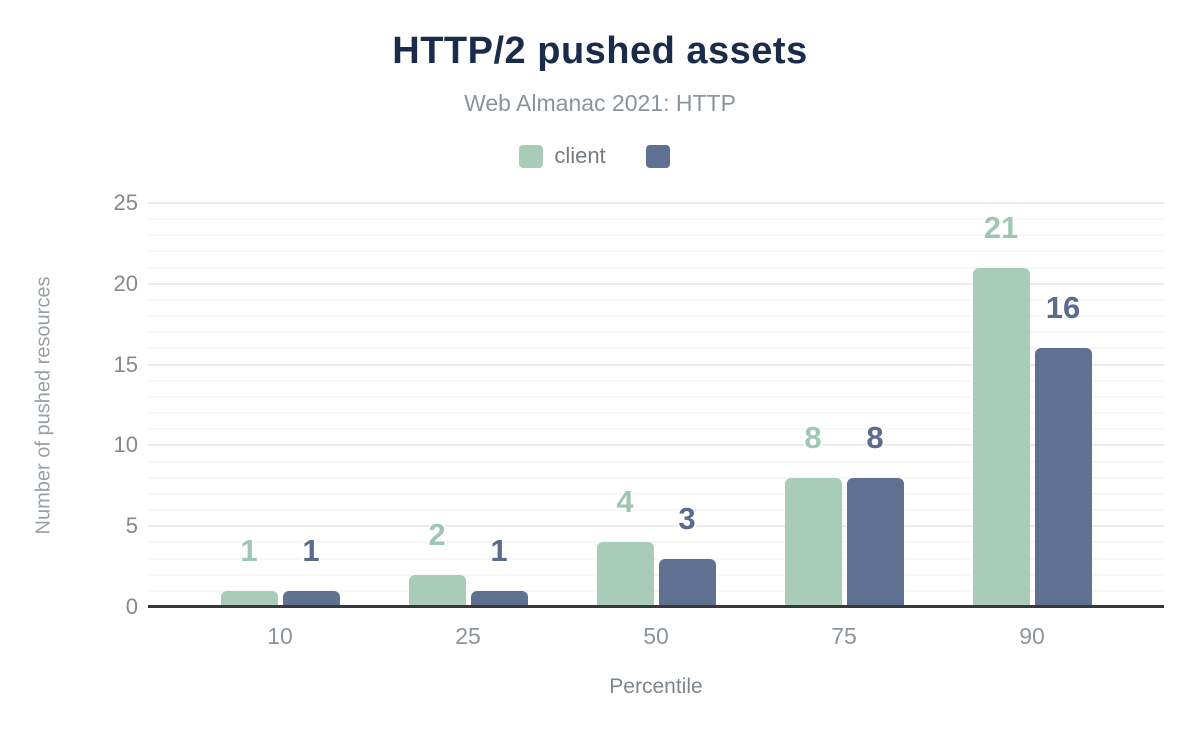 The image size is (1200, 742). I want to click on legend-item-client: client, so click(562, 156).